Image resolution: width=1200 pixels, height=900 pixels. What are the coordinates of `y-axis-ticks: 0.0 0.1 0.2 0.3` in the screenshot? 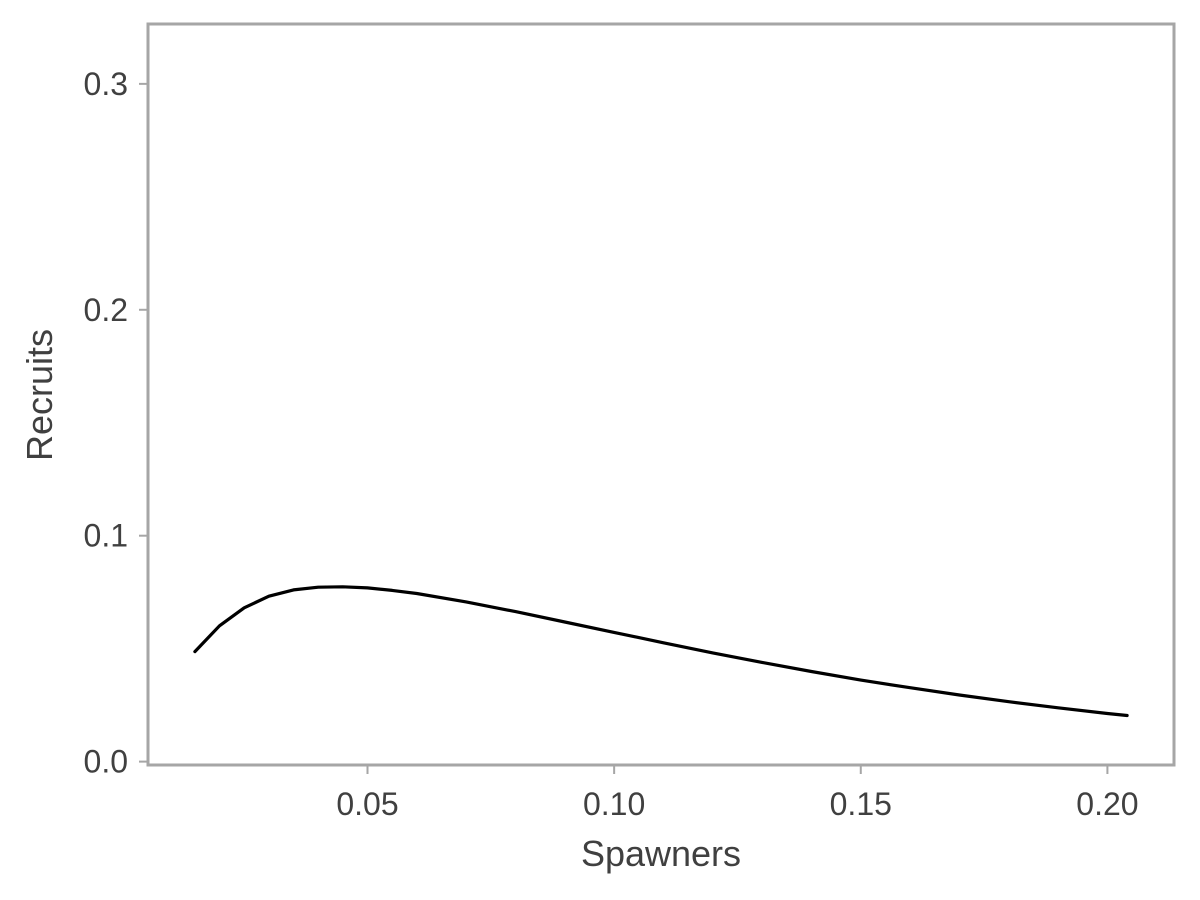 It's located at (116, 423).